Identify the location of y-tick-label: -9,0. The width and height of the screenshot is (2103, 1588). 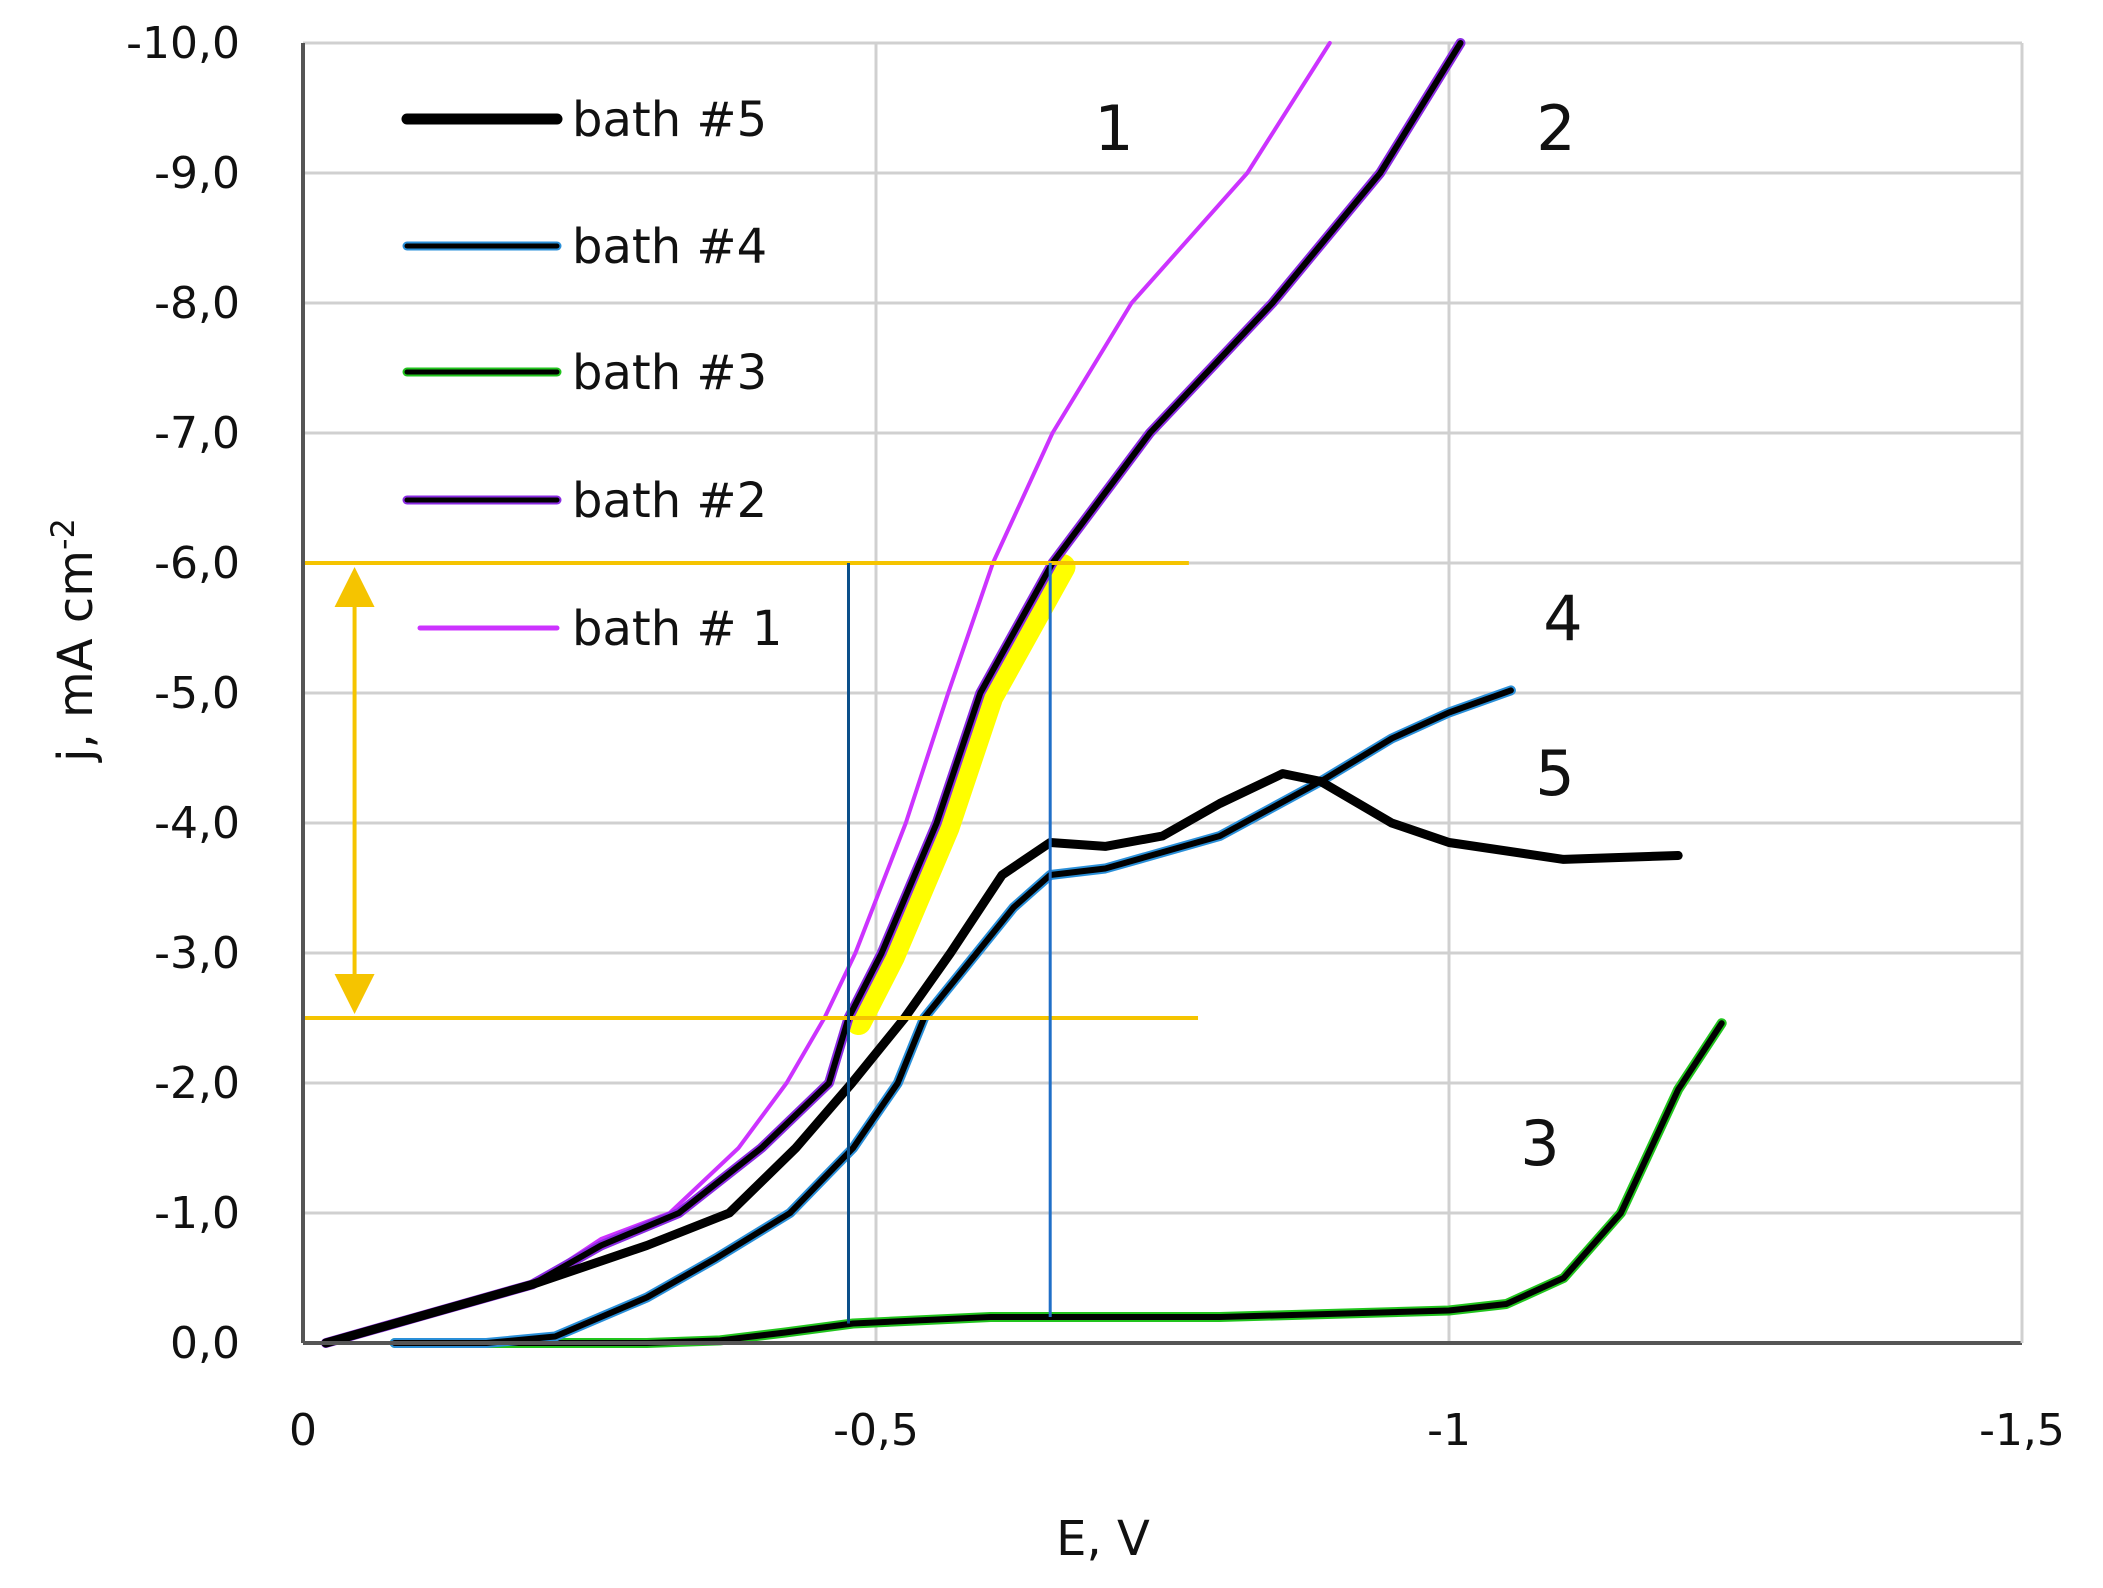
(197, 173).